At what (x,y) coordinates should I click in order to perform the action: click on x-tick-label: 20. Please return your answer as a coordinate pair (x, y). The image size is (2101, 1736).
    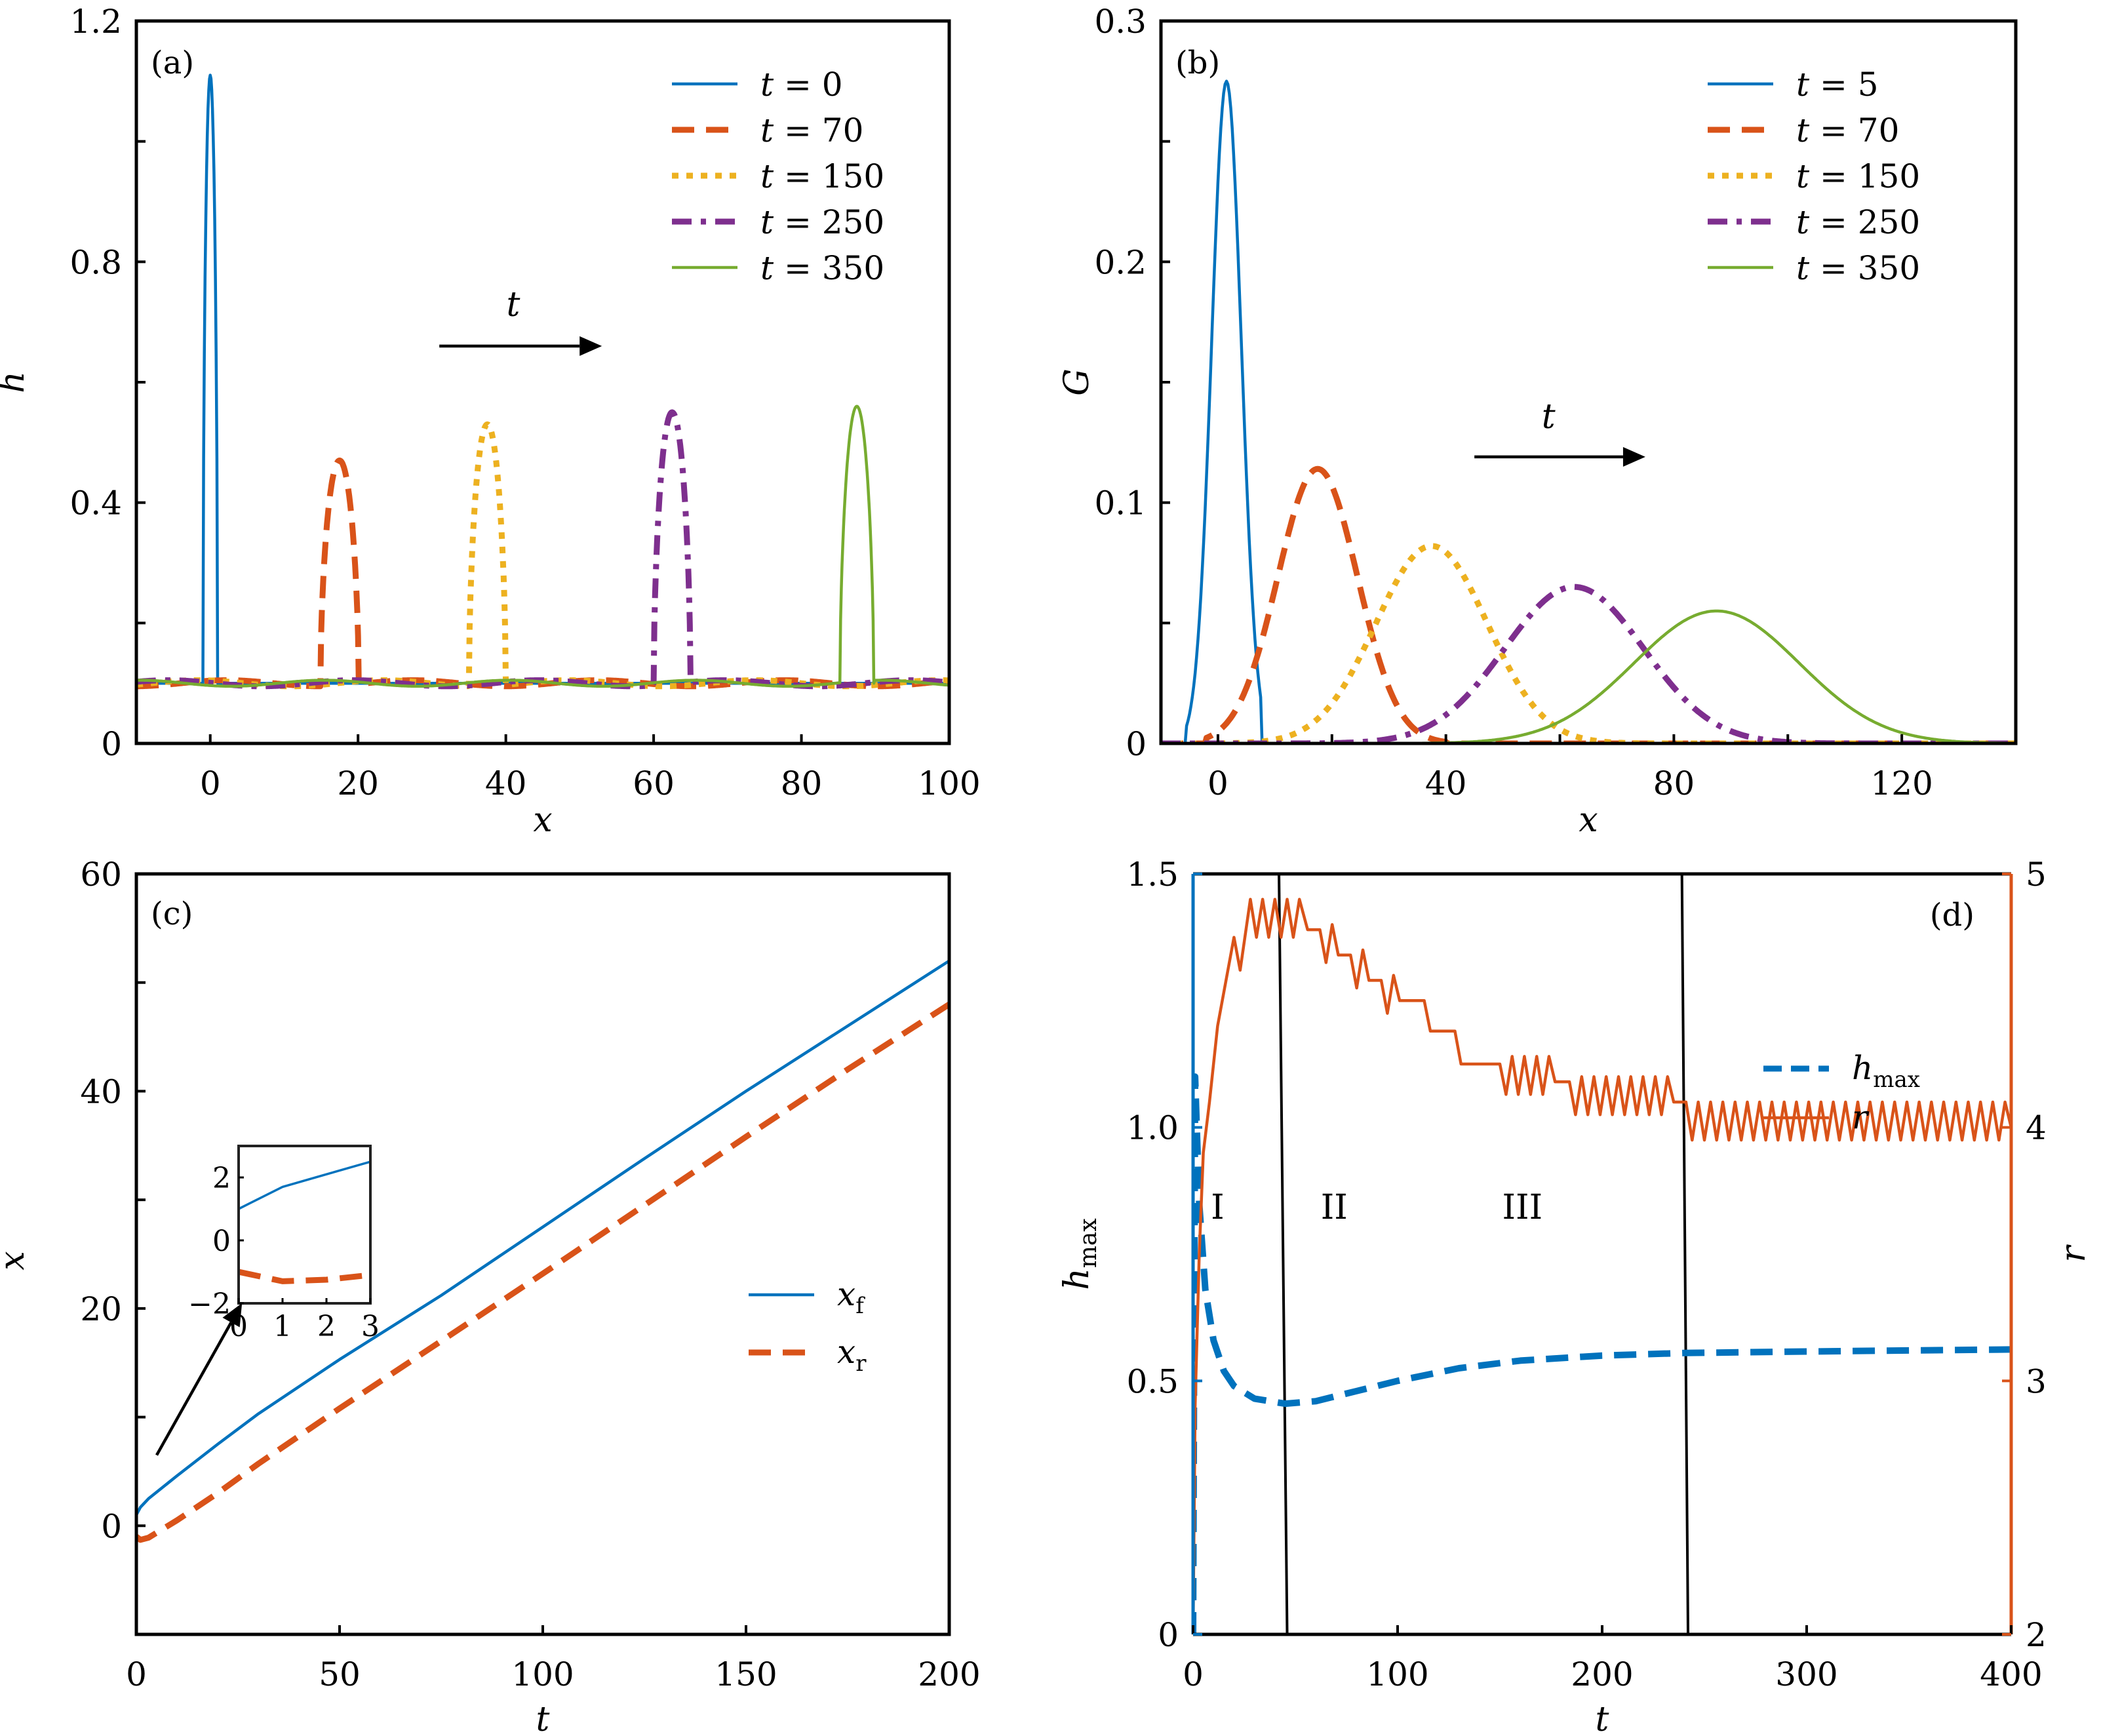
    Looking at the image, I should click on (358, 783).